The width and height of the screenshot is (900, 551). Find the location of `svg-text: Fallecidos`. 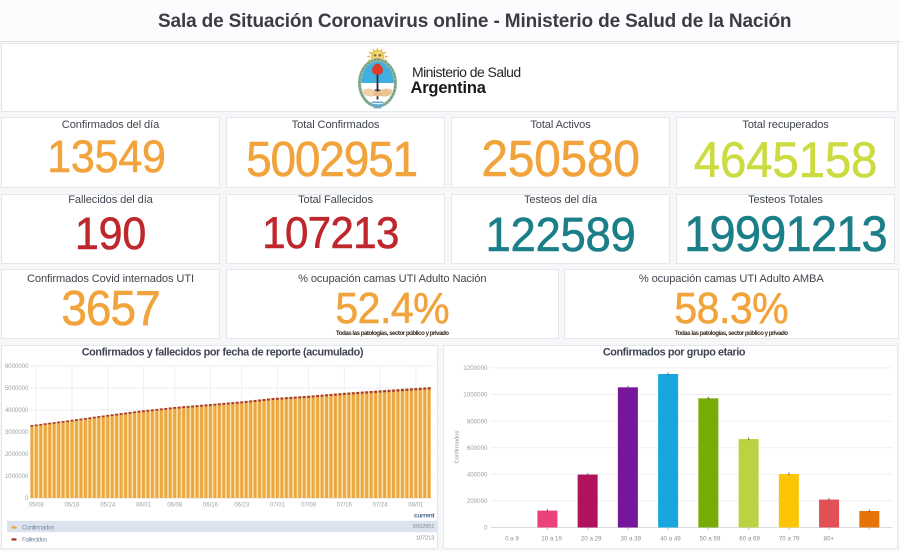

svg-text: Fallecidos is located at coordinates (35, 539).